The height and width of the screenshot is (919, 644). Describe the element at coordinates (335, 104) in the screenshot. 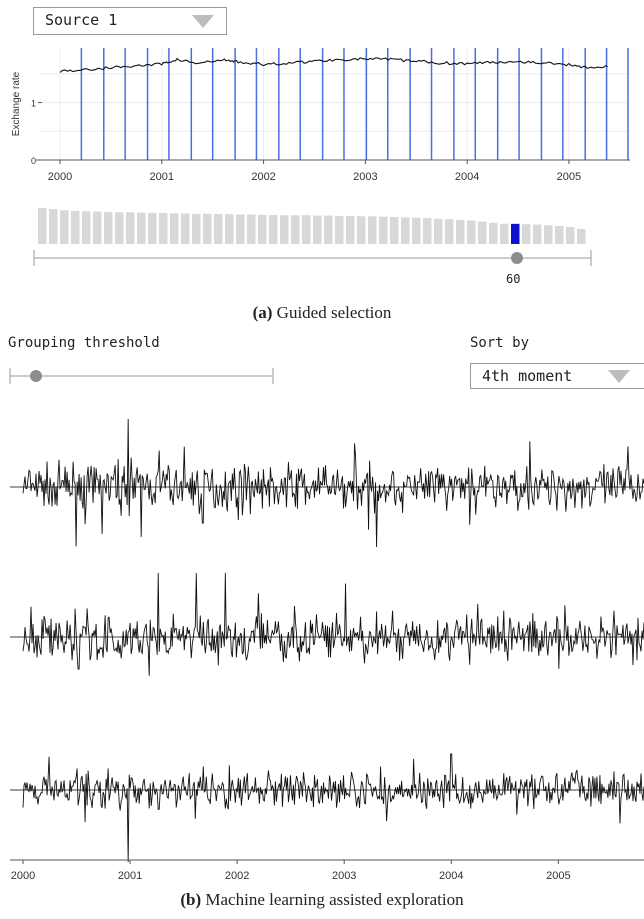

I see `plot-area` at that location.